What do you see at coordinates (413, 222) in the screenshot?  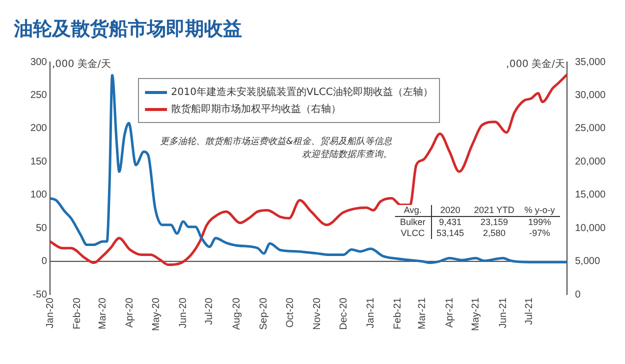 I see `annotation: Bulker` at bounding box center [413, 222].